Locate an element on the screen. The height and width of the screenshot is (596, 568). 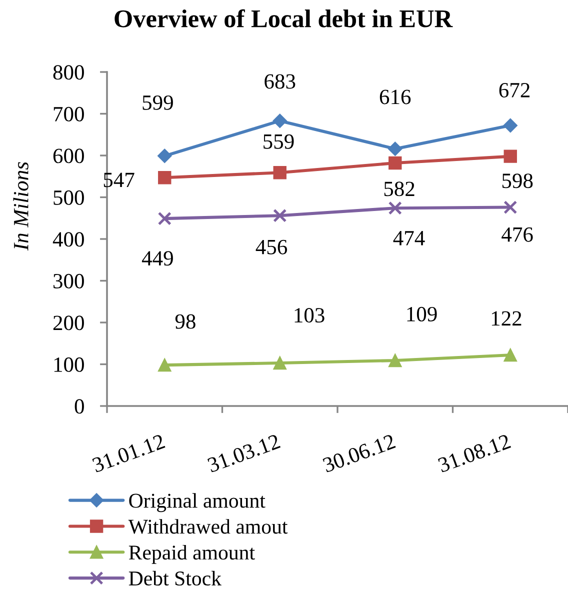
y-tick-label: 800 is located at coordinates (68, 72).